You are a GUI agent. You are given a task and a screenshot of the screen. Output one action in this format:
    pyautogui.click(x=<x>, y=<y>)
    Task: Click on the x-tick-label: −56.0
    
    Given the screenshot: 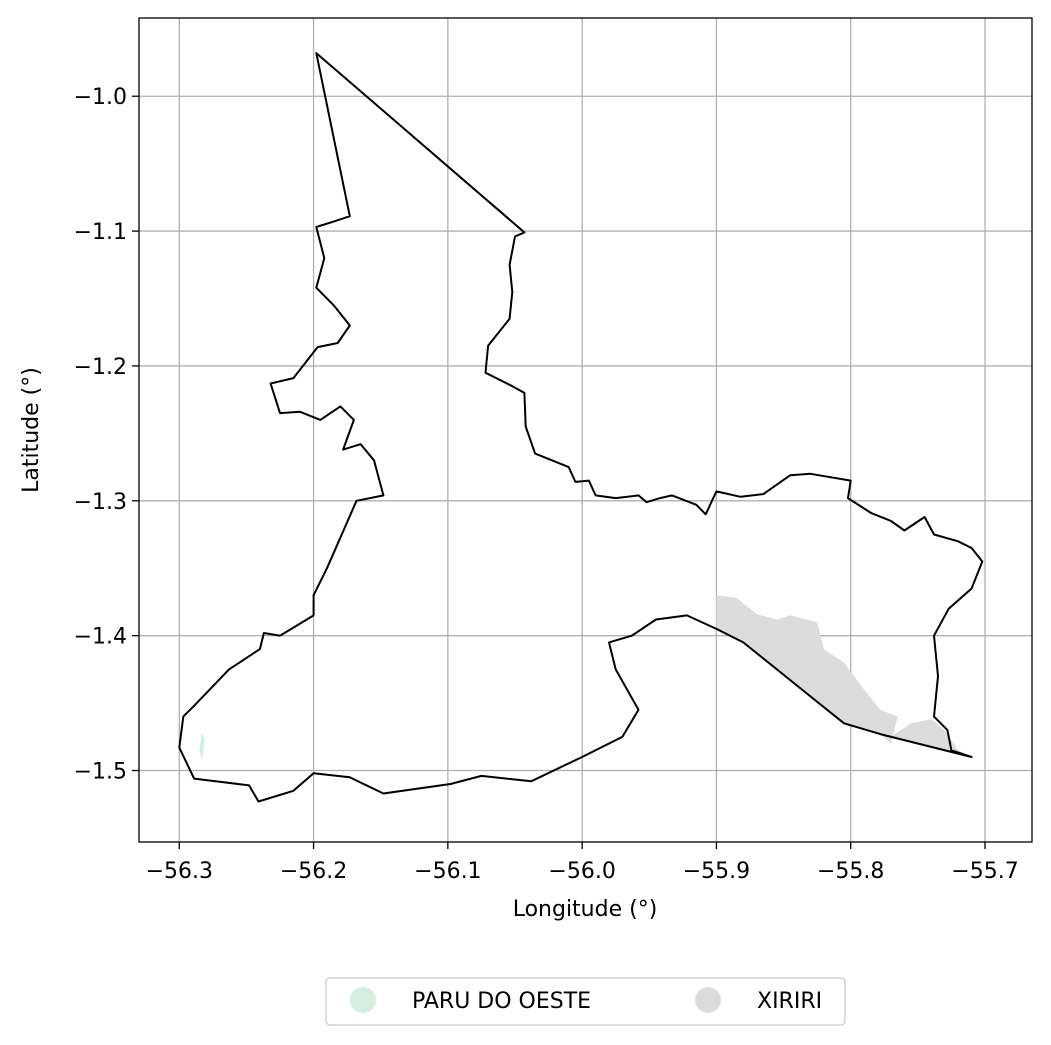 What is the action you would take?
    pyautogui.click(x=581, y=871)
    